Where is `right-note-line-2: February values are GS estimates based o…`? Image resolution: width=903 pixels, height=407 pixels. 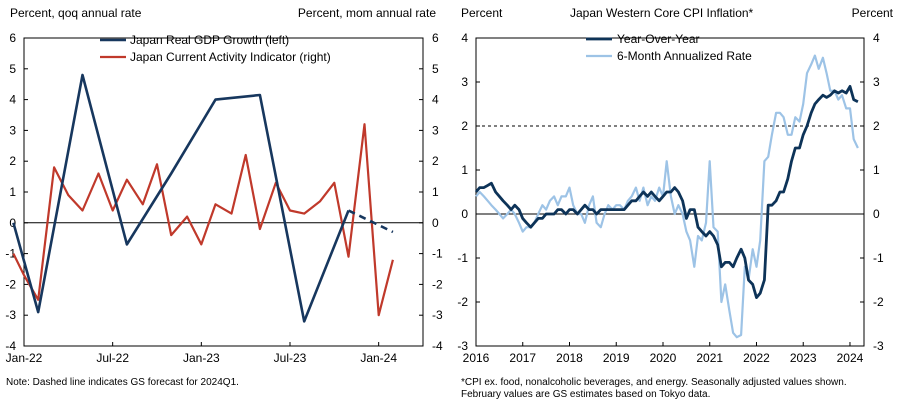
right-note-line-2: February values are GS estimates based o… is located at coordinates (585, 394).